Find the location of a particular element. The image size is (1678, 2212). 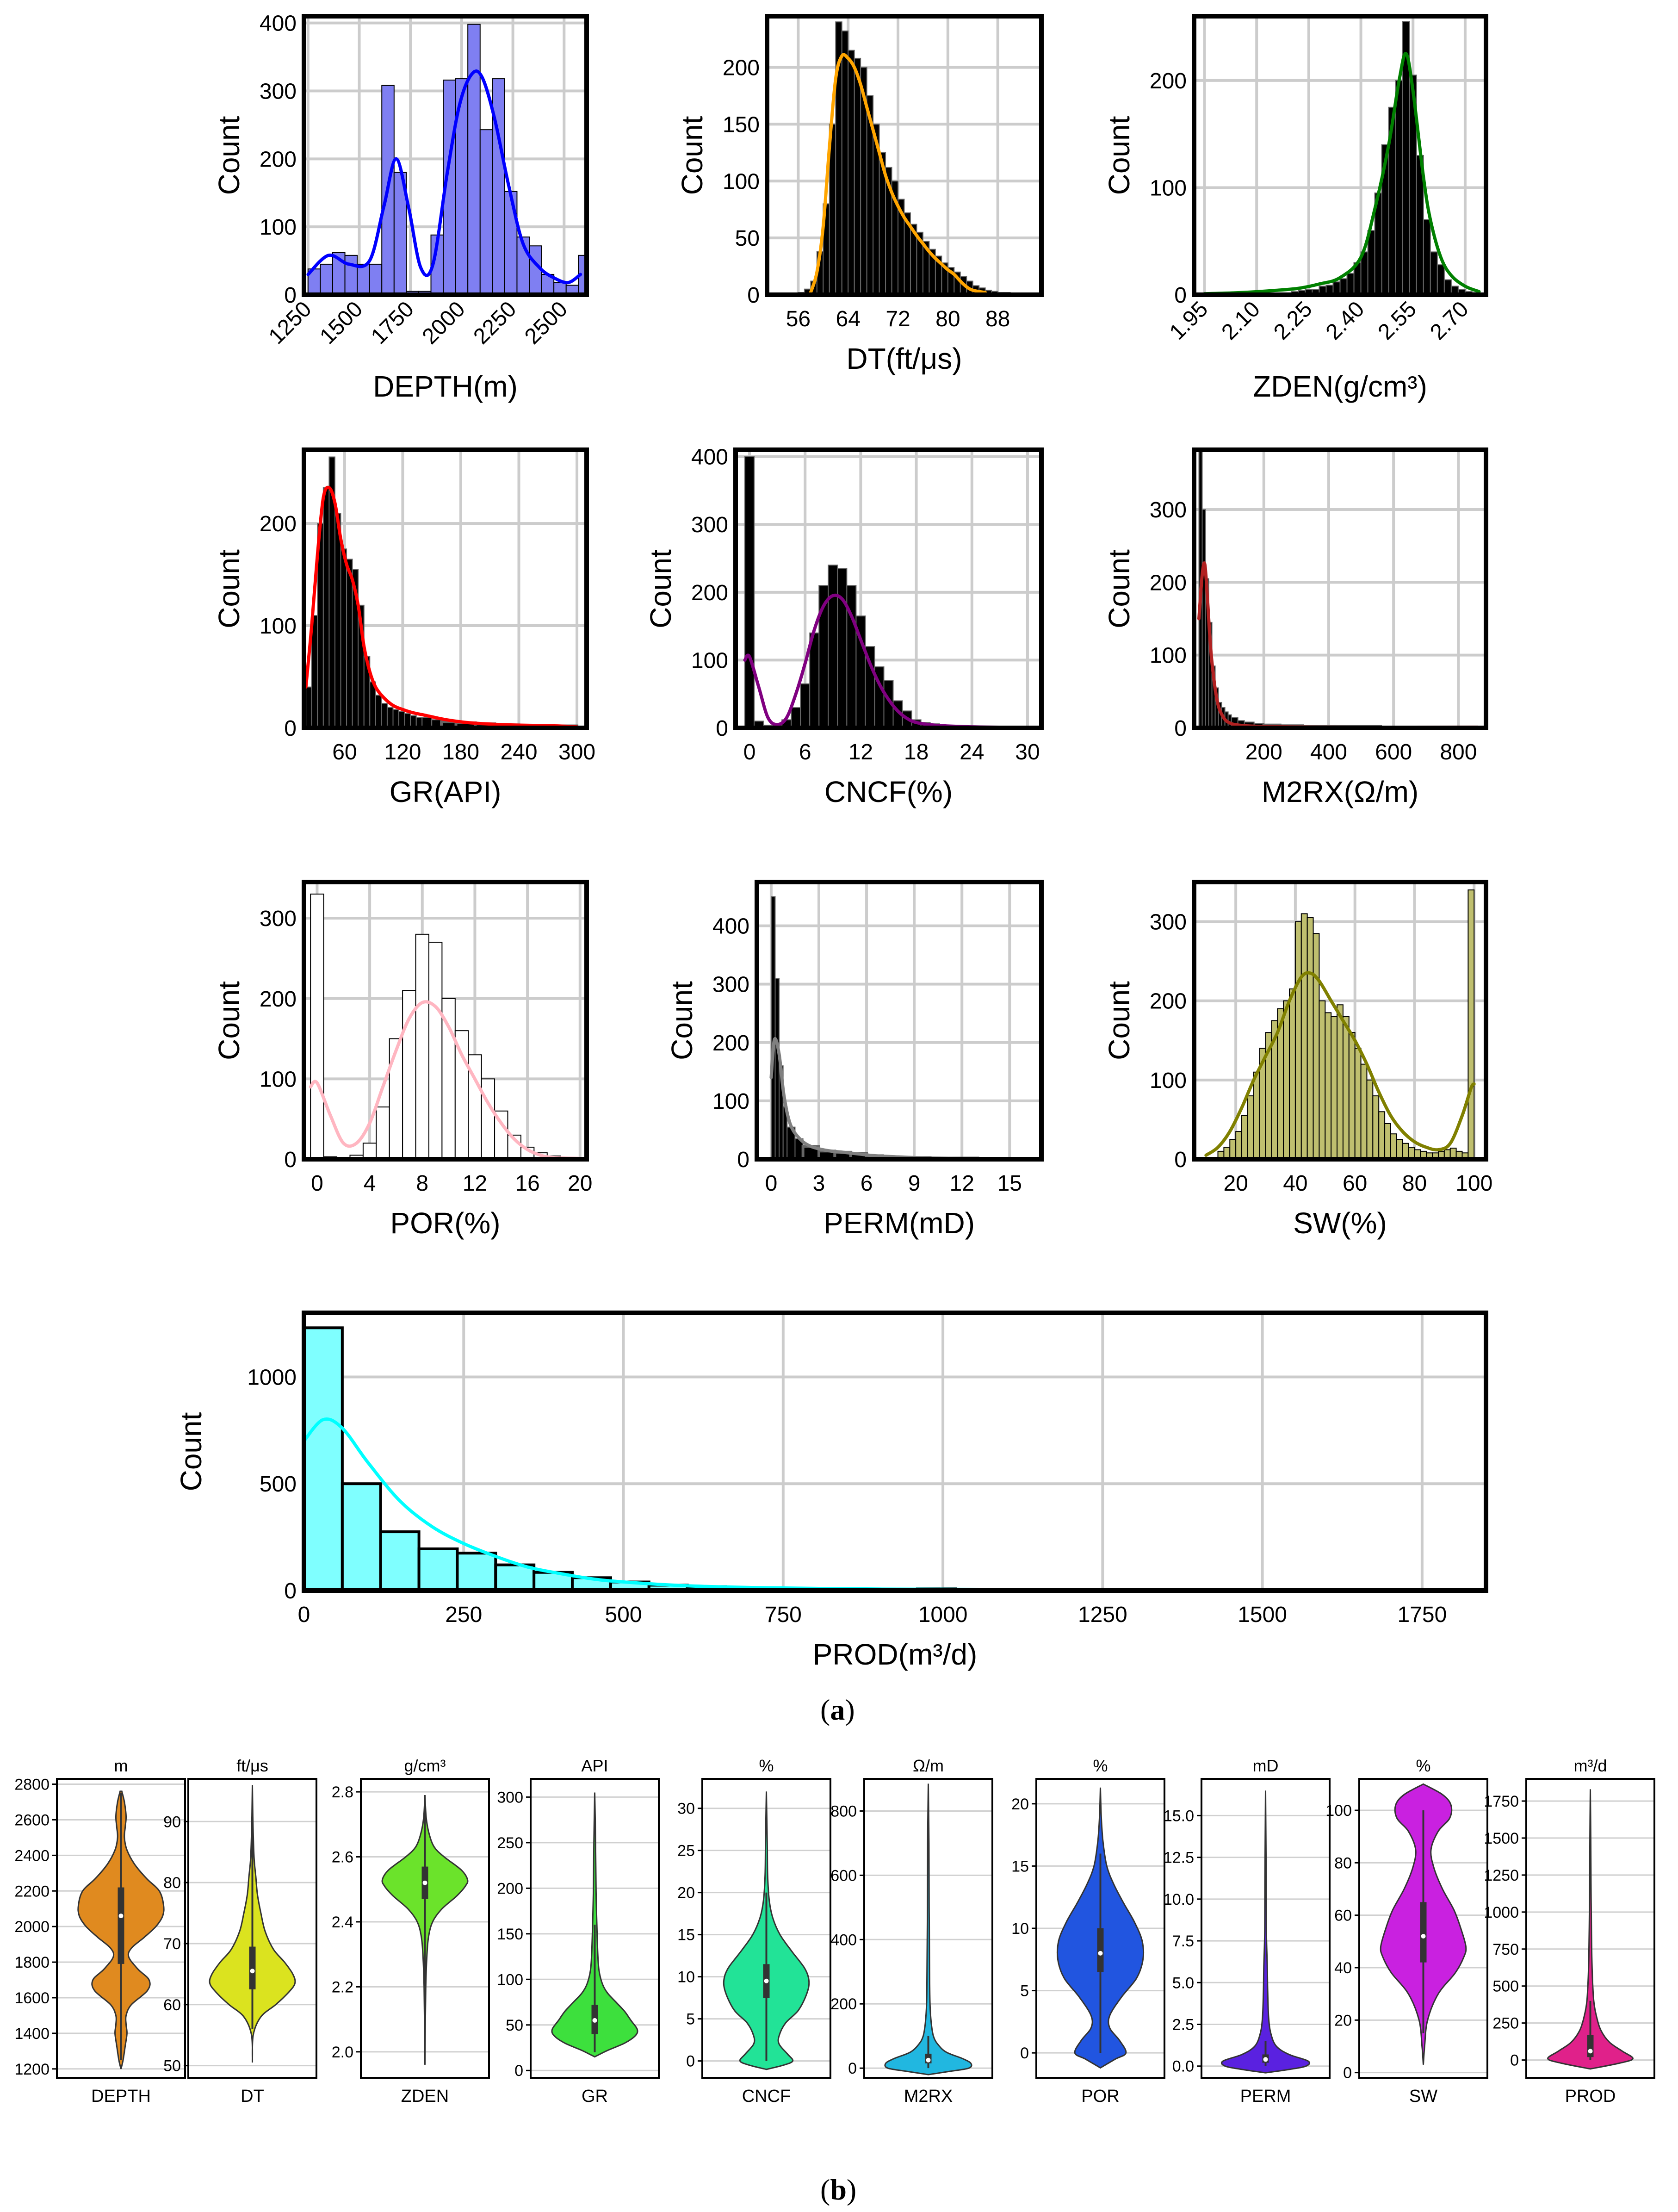

histogram-gr: 0 100 200 60 120 180 240 300 GR(API) Count is located at coordinates (403, 627).